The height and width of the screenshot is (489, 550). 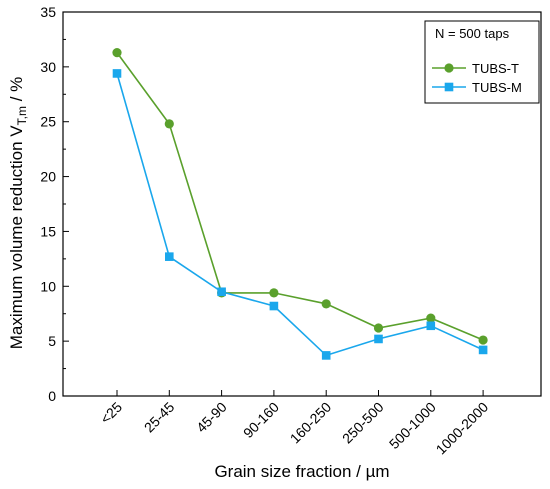 I want to click on x-tick-label: 90-160, so click(x=261, y=420).